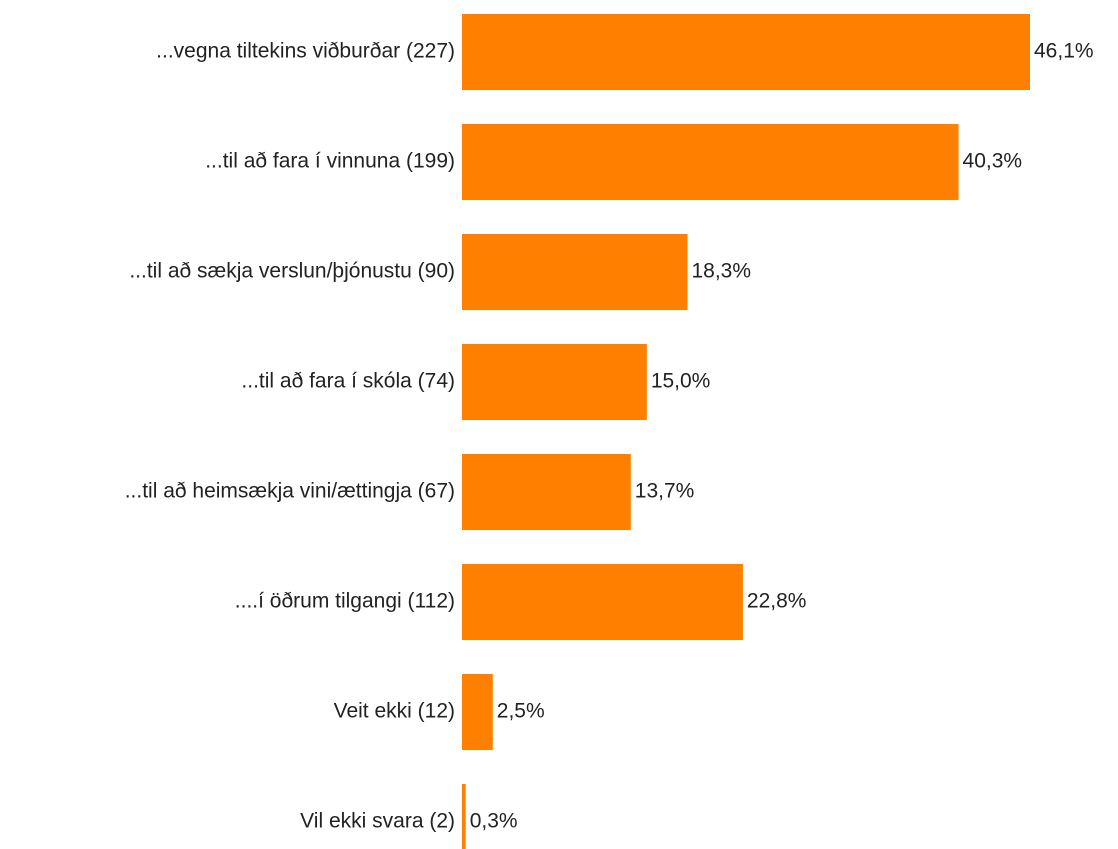  What do you see at coordinates (330, 161) in the screenshot?
I see `category-label: ...til að fara í vinnuna (199)` at bounding box center [330, 161].